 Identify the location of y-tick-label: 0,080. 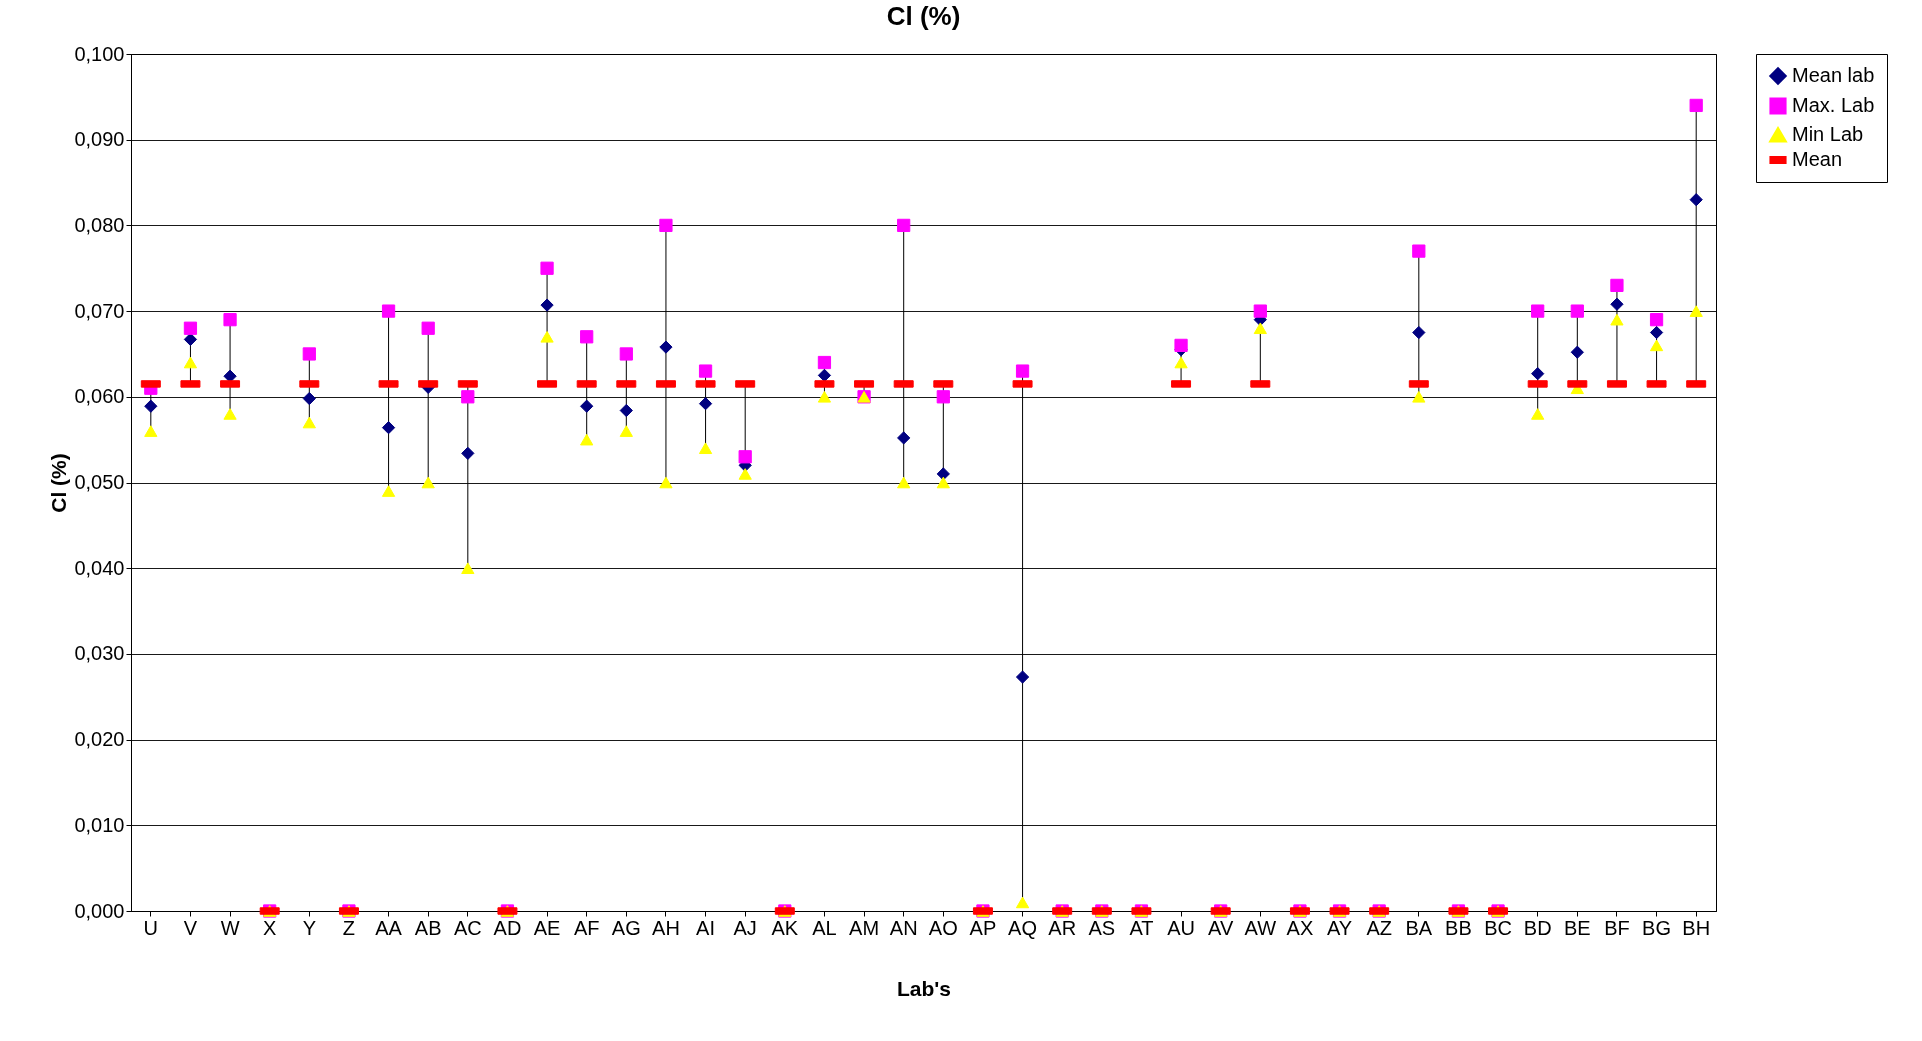
(99, 224).